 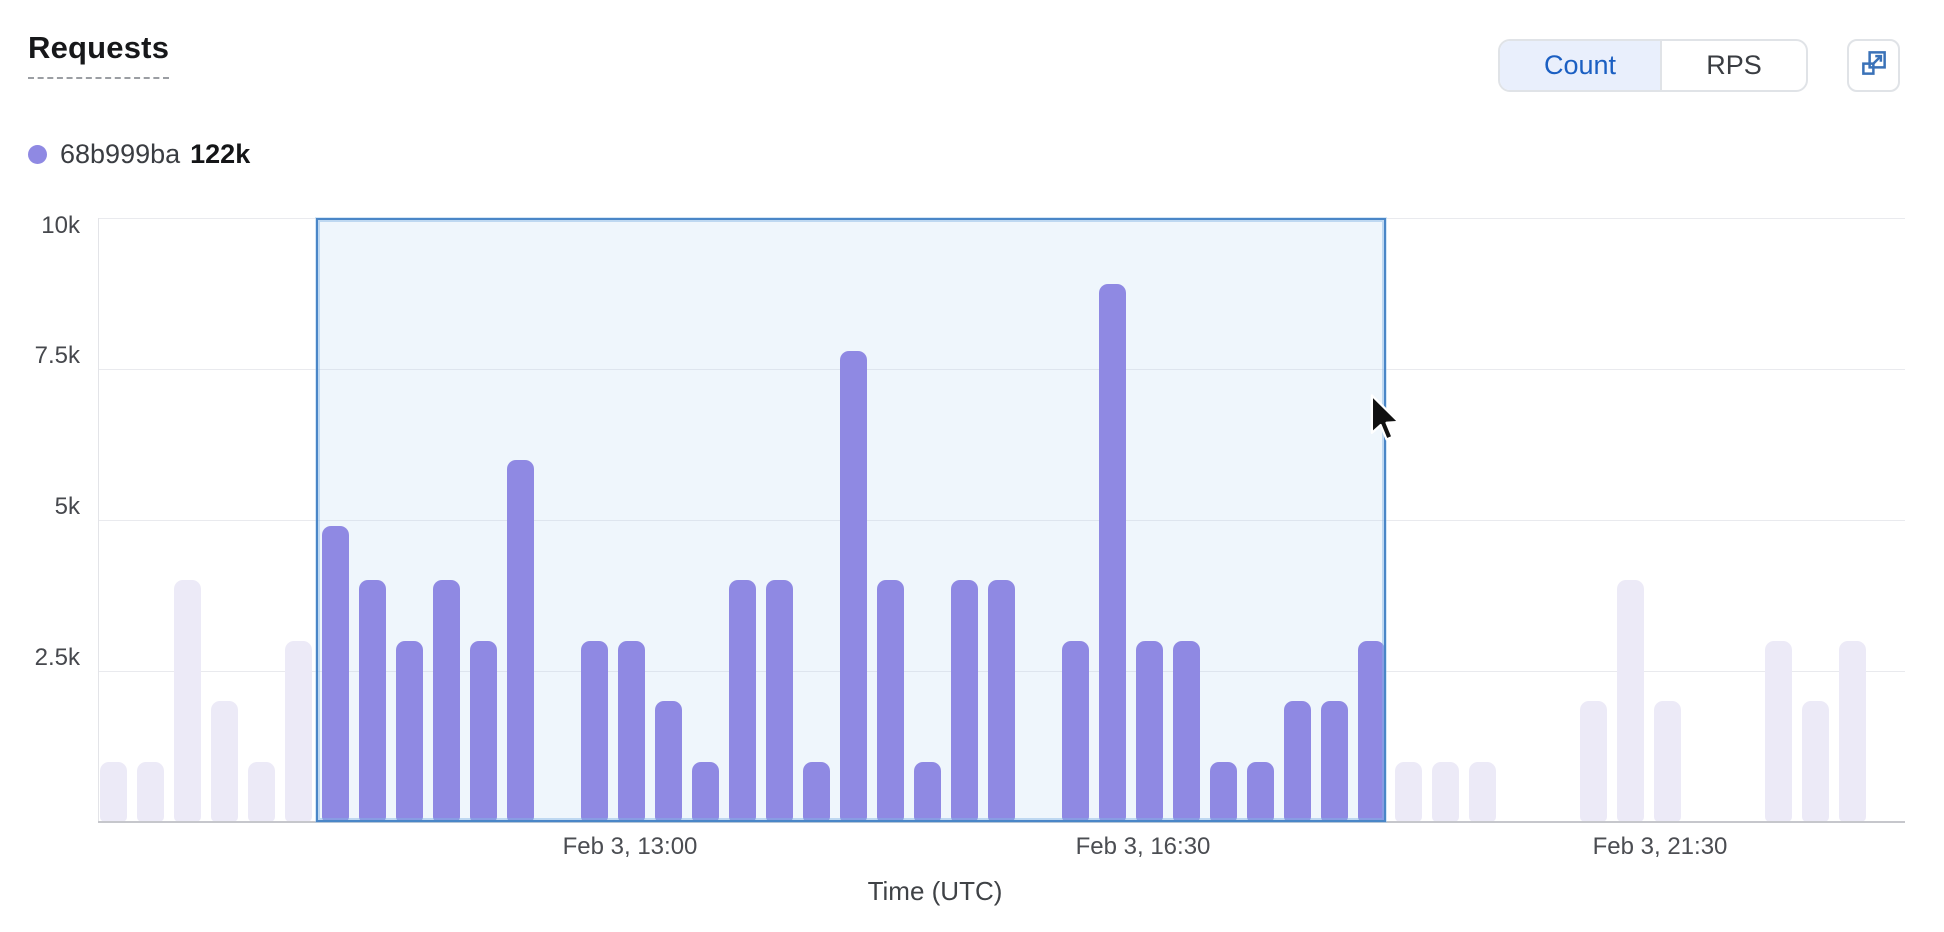 What do you see at coordinates (1001, 369) in the screenshot?
I see `gridline-7.5k` at bounding box center [1001, 369].